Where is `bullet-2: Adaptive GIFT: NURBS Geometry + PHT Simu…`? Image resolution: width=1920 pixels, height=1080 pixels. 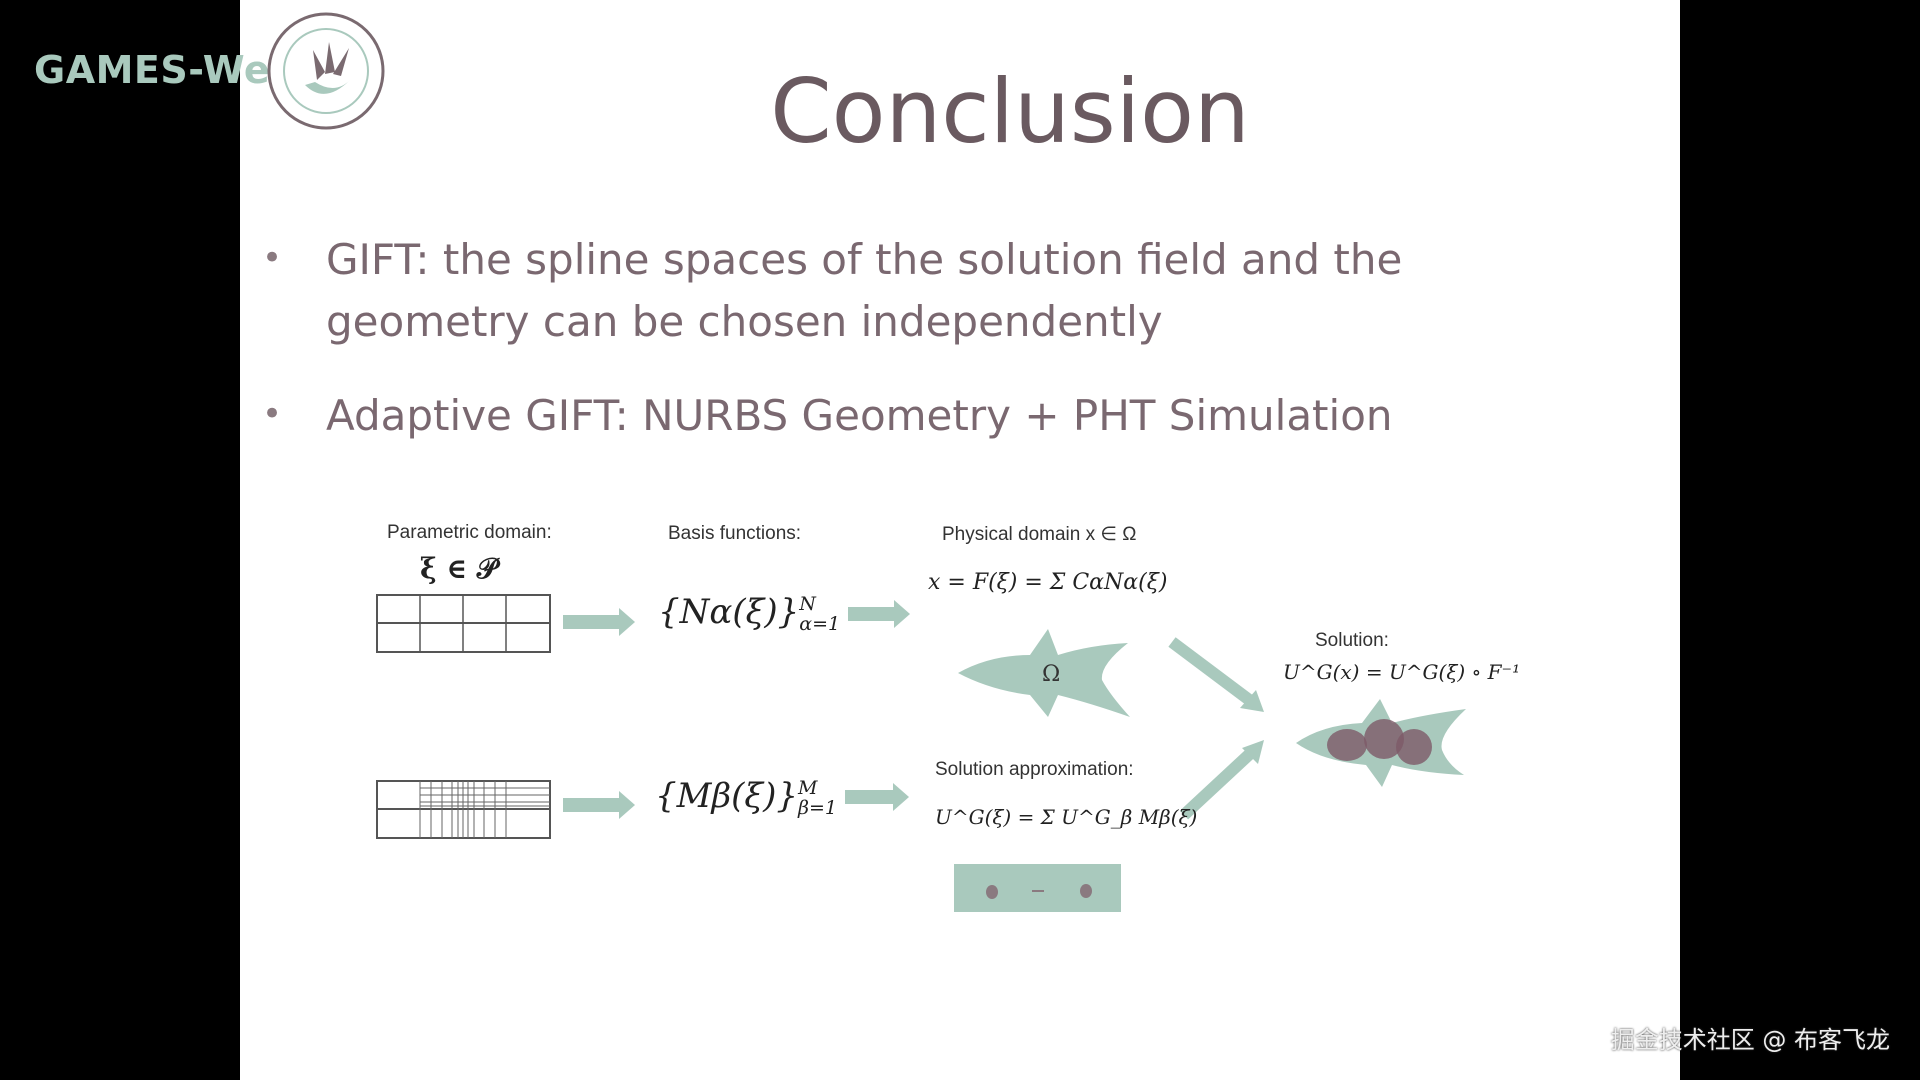 bullet-2: Adaptive GIFT: NURBS Geometry + PHT Simu… is located at coordinates (859, 415).